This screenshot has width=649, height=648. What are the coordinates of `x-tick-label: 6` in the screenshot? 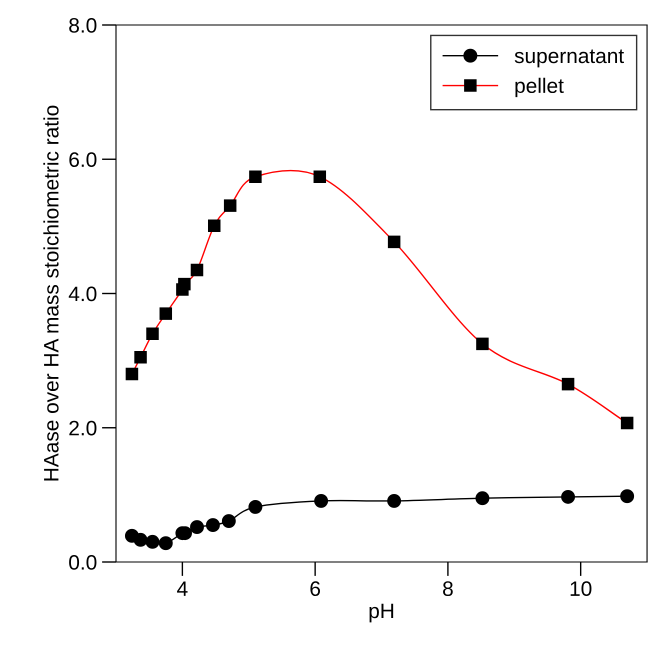 It's located at (315, 588).